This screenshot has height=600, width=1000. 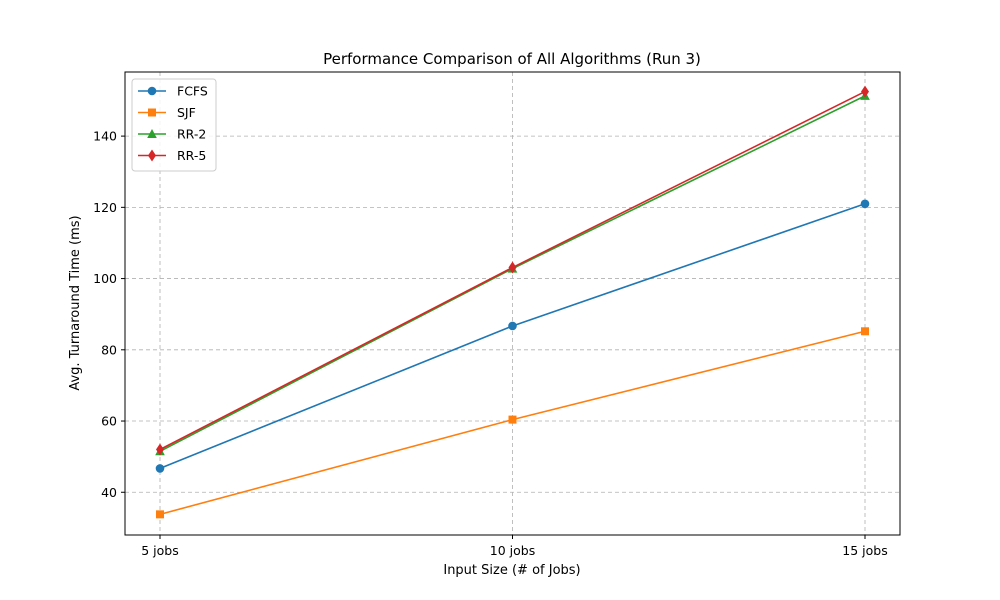 I want to click on legend-item-sjf: SJF, so click(x=167, y=112).